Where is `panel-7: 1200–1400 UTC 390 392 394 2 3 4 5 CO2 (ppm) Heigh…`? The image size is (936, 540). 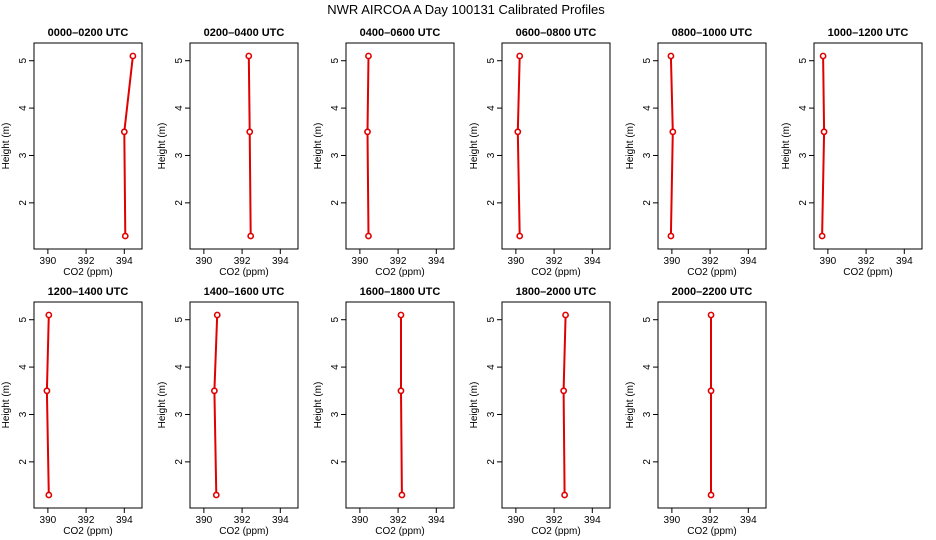
panel-7: 1200–1400 UTC 390 392 394 2 3 4 5 CO2 (ppm) Heigh… is located at coordinates (72, 411).